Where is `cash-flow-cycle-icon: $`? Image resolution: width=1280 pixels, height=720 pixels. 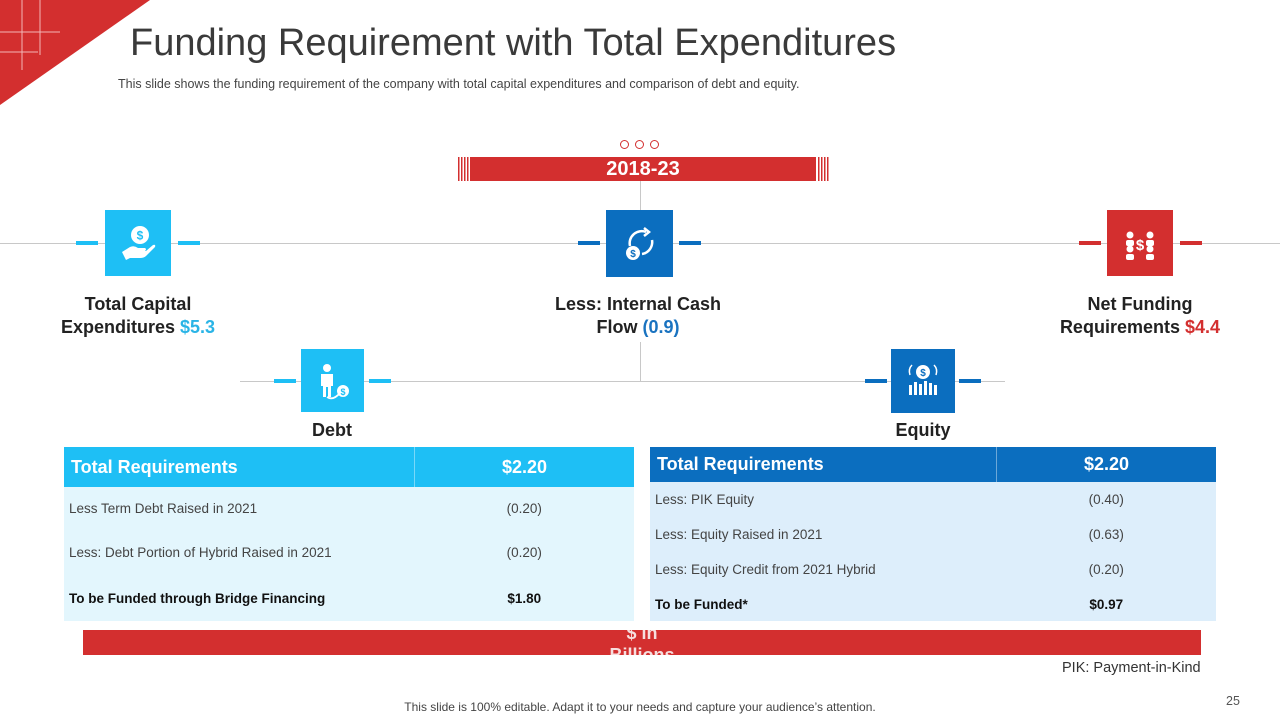
cash-flow-cycle-icon: $ is located at coordinates (639, 243).